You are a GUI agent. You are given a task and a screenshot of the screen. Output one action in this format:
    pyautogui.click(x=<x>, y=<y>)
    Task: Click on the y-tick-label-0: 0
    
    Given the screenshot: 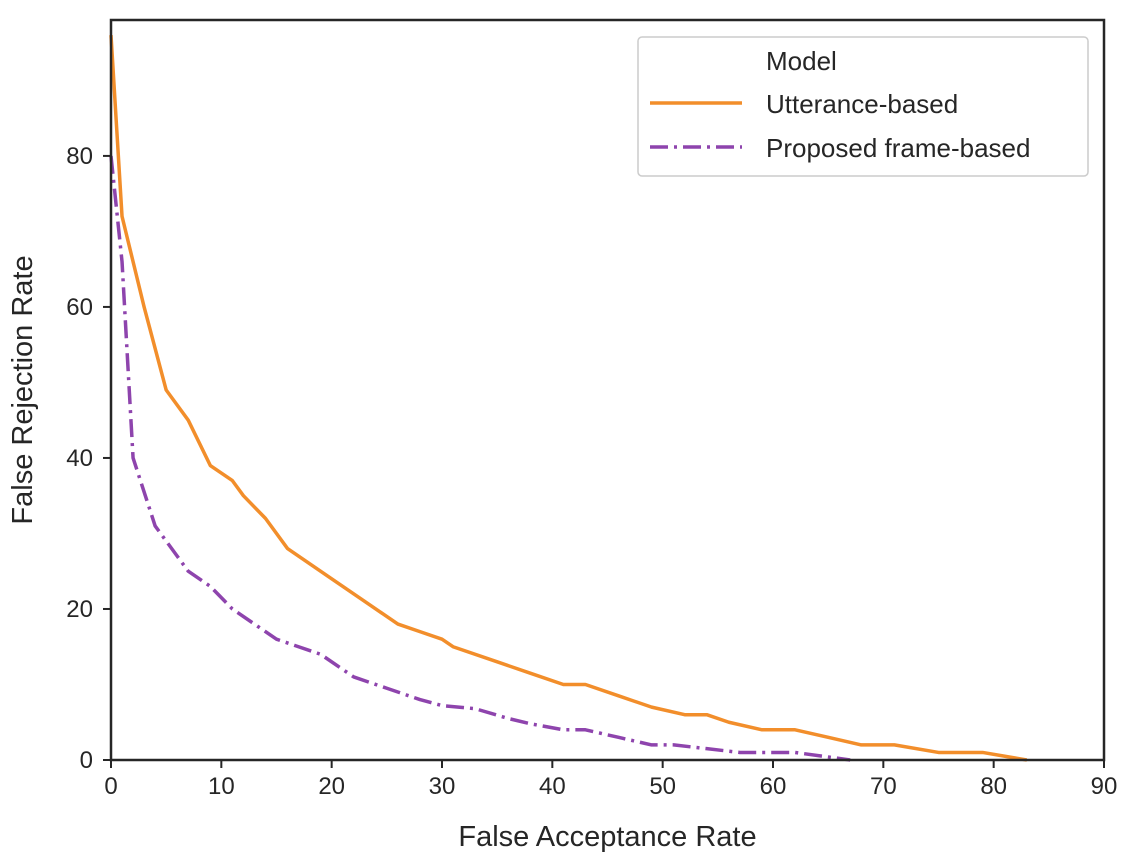 What is the action you would take?
    pyautogui.click(x=86, y=760)
    